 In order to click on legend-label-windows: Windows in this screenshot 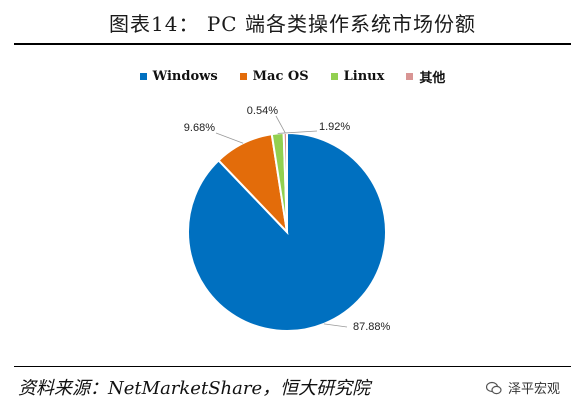, I will do `click(185, 76)`.